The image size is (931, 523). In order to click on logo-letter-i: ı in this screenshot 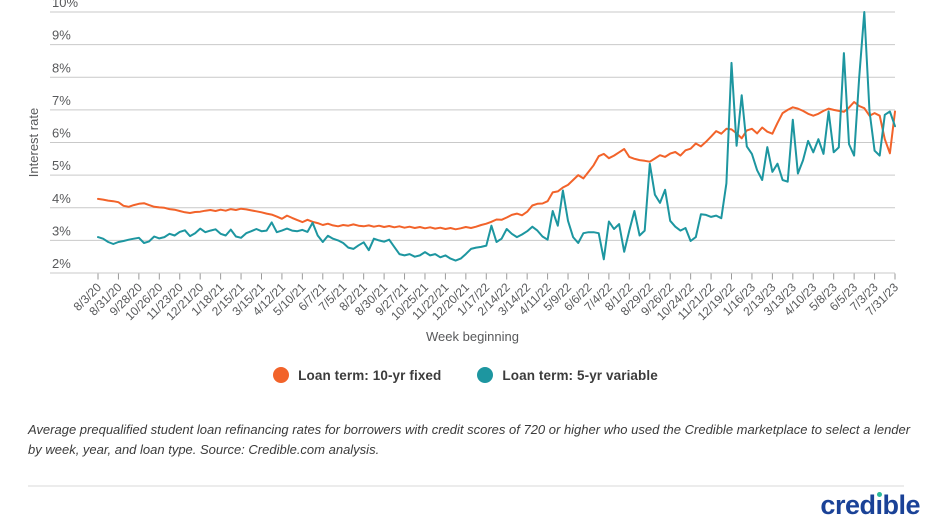, I will do `click(879, 505)`.